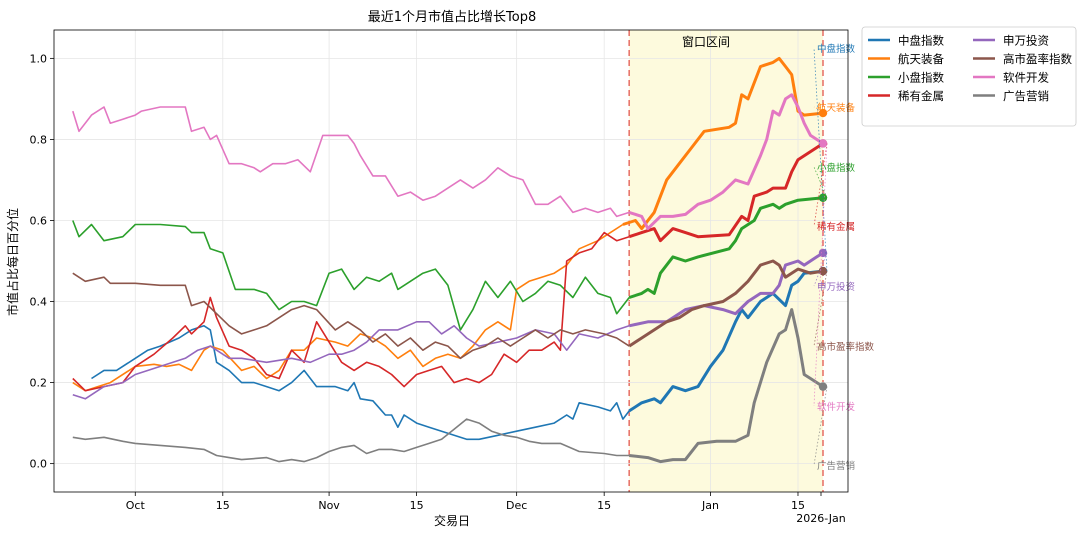  What do you see at coordinates (39, 139) in the screenshot?
I see `y-tick-label: 0.8` at bounding box center [39, 139].